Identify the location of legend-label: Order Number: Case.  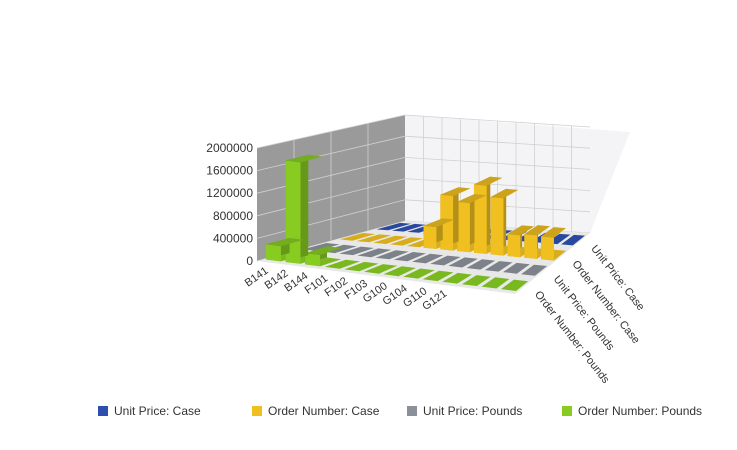
(324, 411).